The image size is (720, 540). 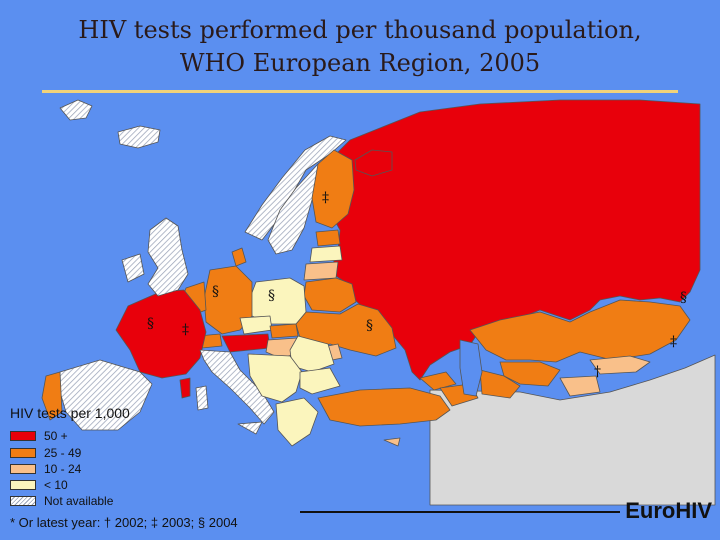 I want to click on region-turkmenistan, so click(x=500, y=384).